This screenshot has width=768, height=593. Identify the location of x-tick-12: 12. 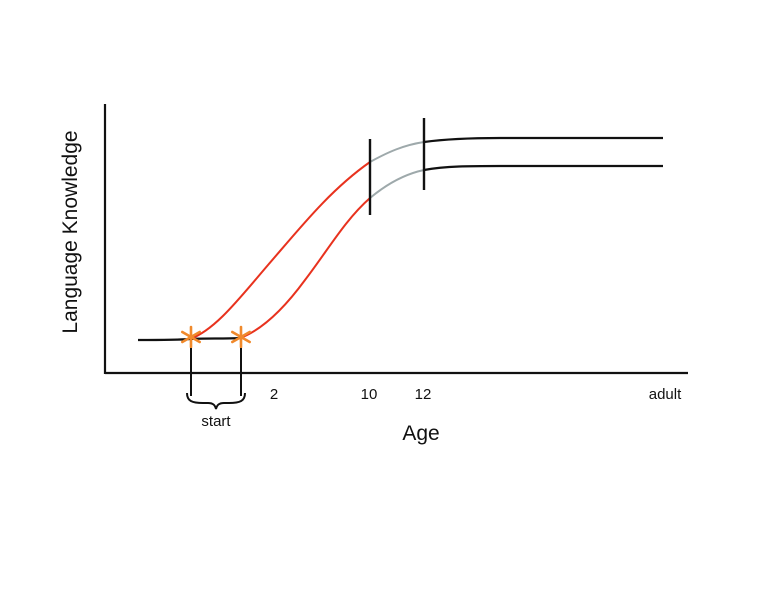
(423, 394).